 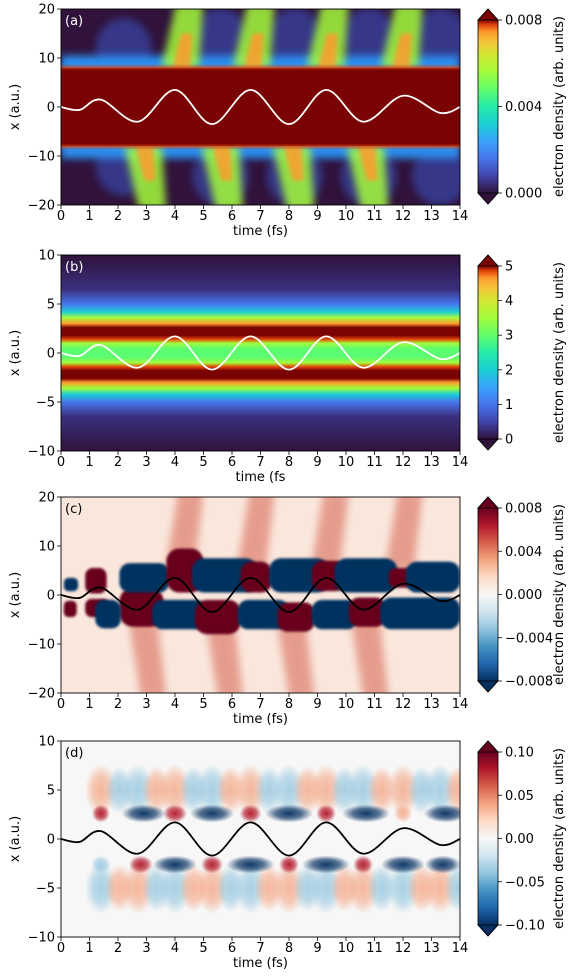 What do you see at coordinates (175, 704) in the screenshot?
I see `x-tick-label: 4` at bounding box center [175, 704].